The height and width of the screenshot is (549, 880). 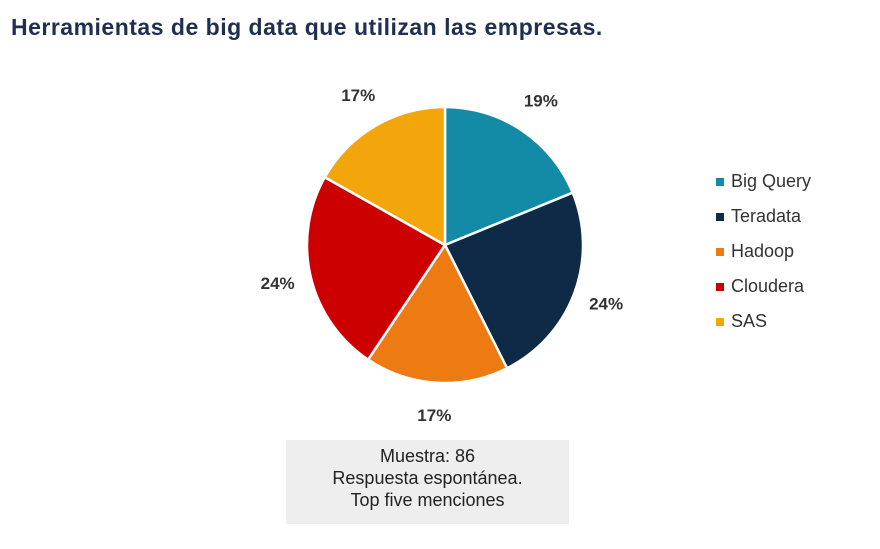 I want to click on pie-slice-hadoop, so click(x=437, y=314).